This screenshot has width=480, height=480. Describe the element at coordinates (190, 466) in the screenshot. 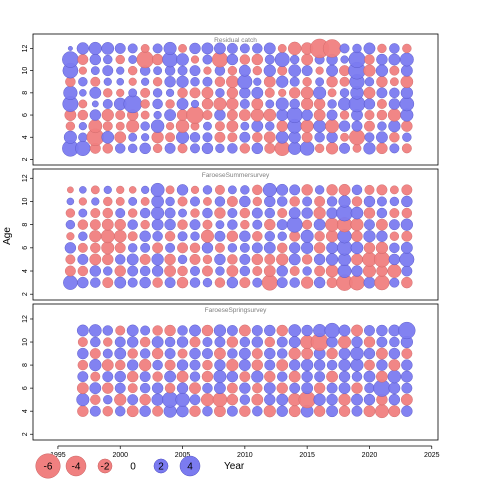

I see `legend-bubble` at that location.